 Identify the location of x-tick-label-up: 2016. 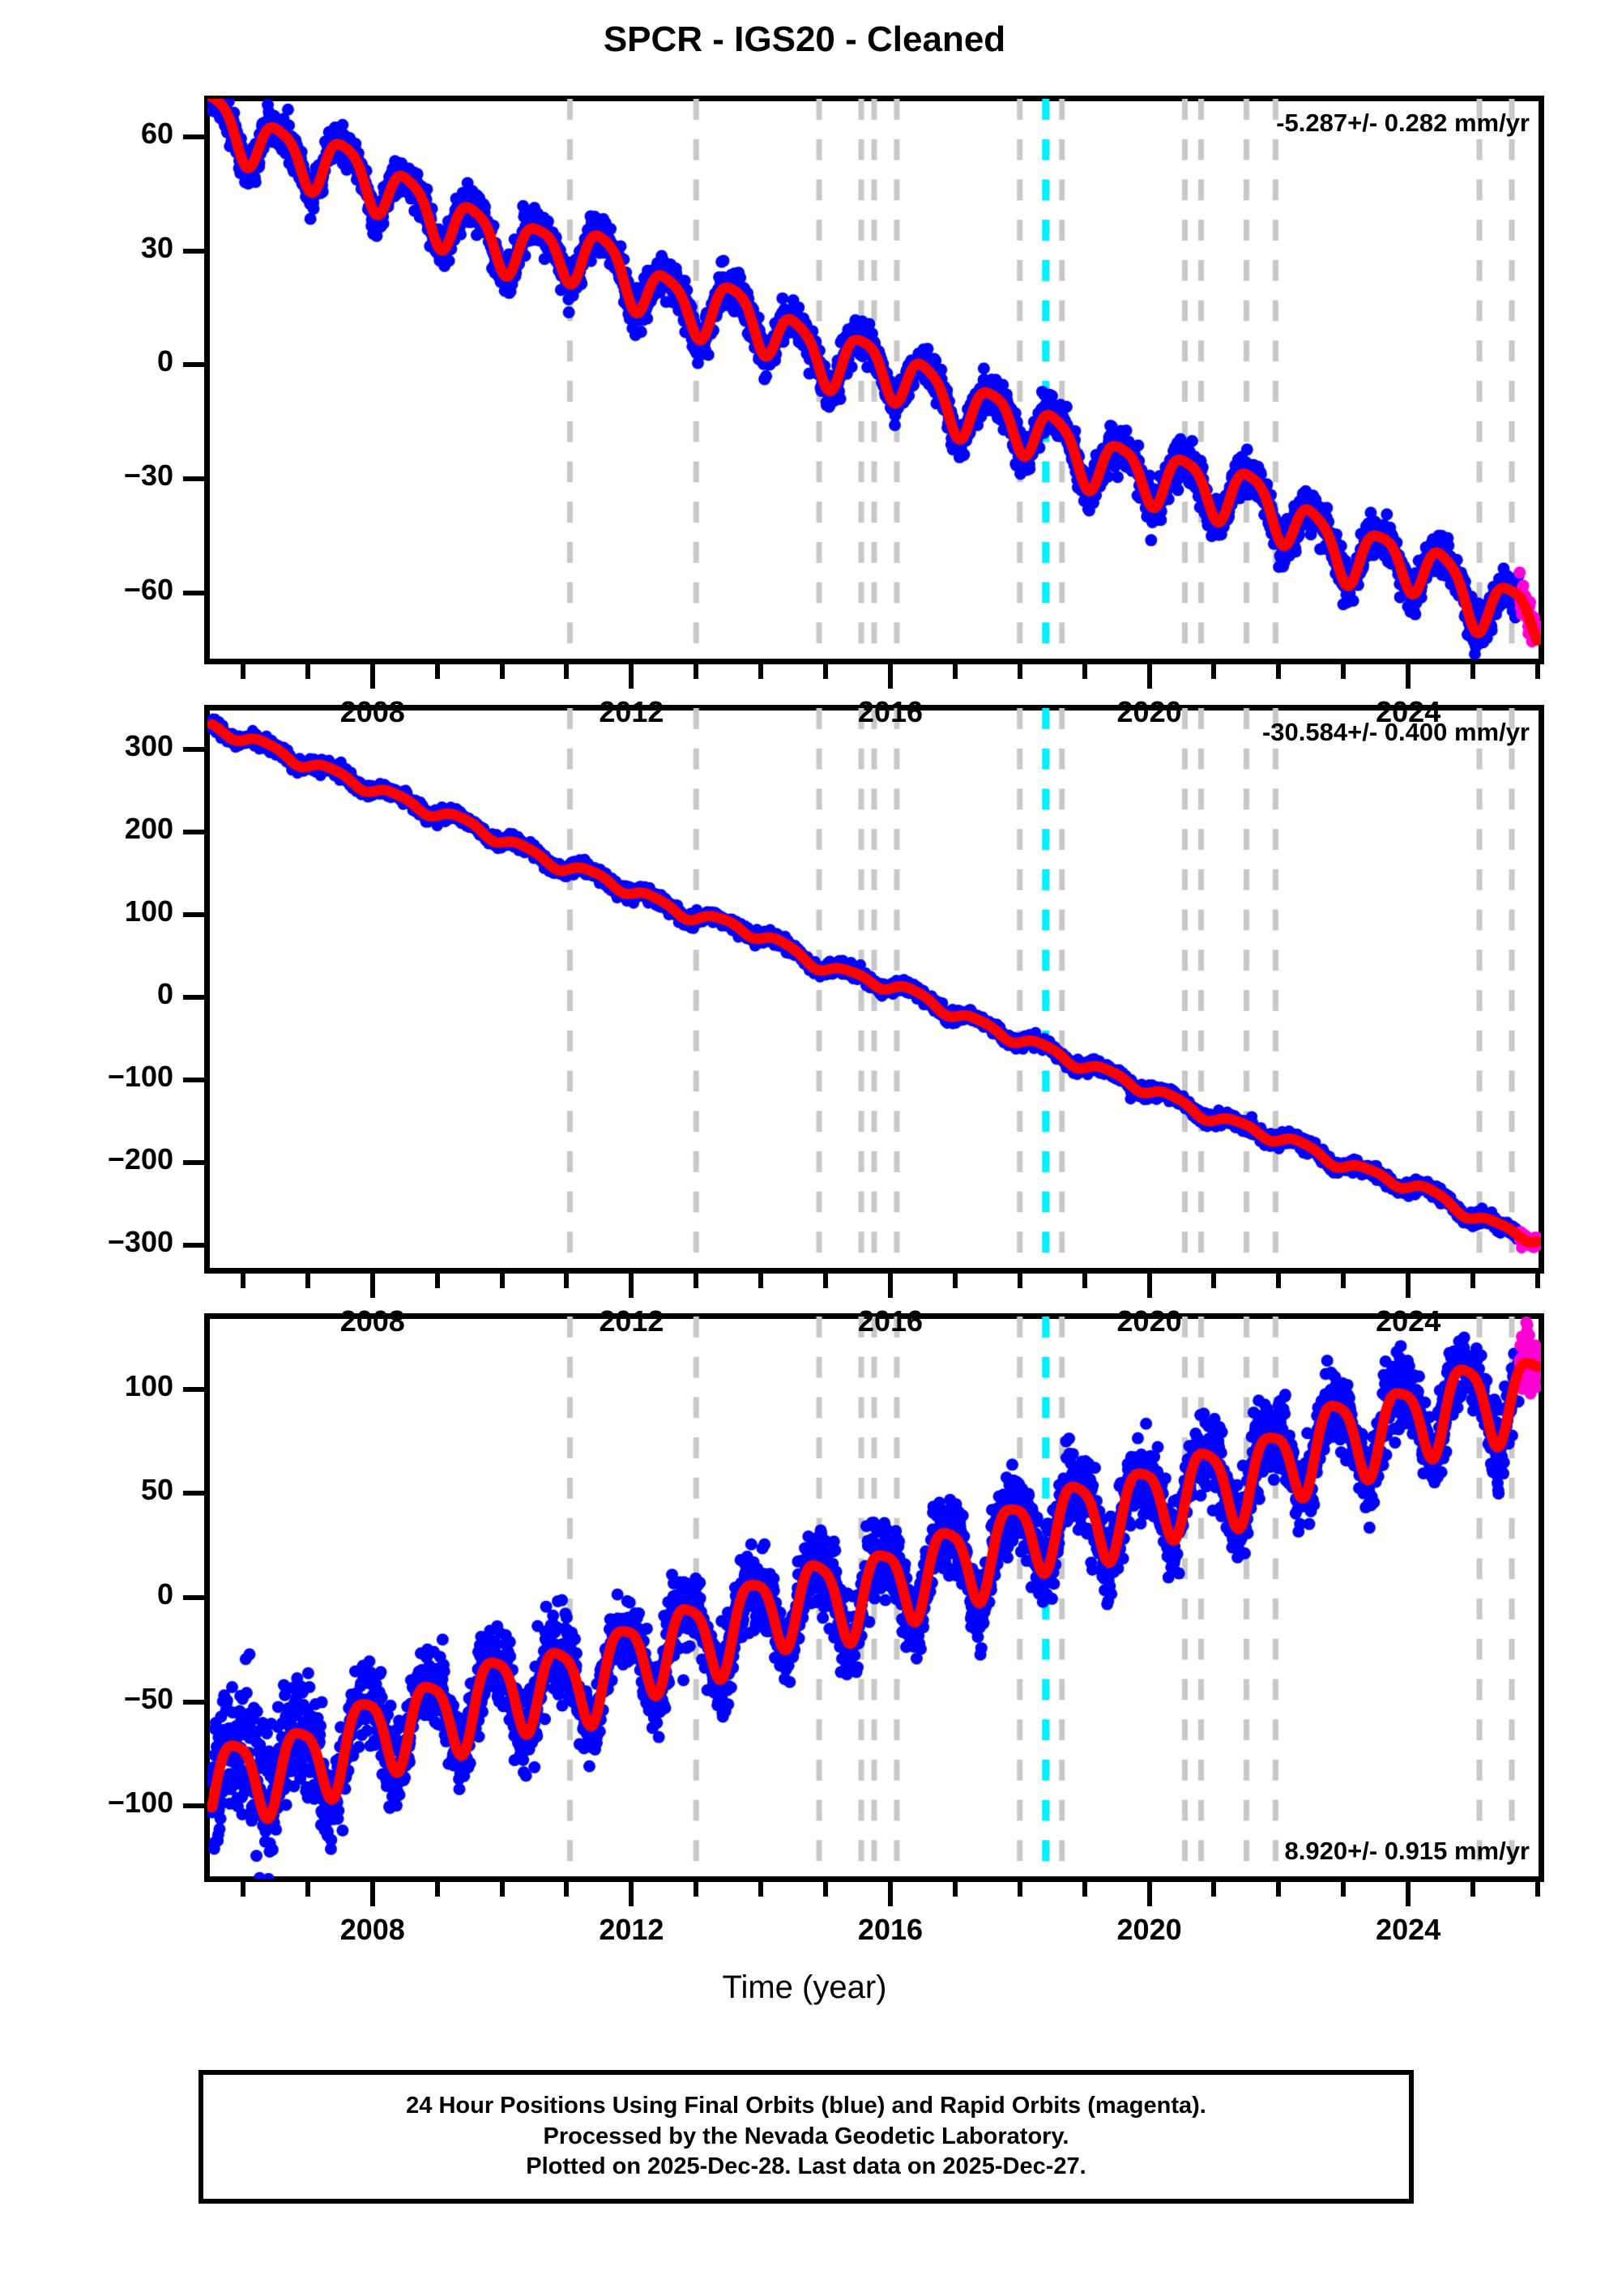
(890, 1929).